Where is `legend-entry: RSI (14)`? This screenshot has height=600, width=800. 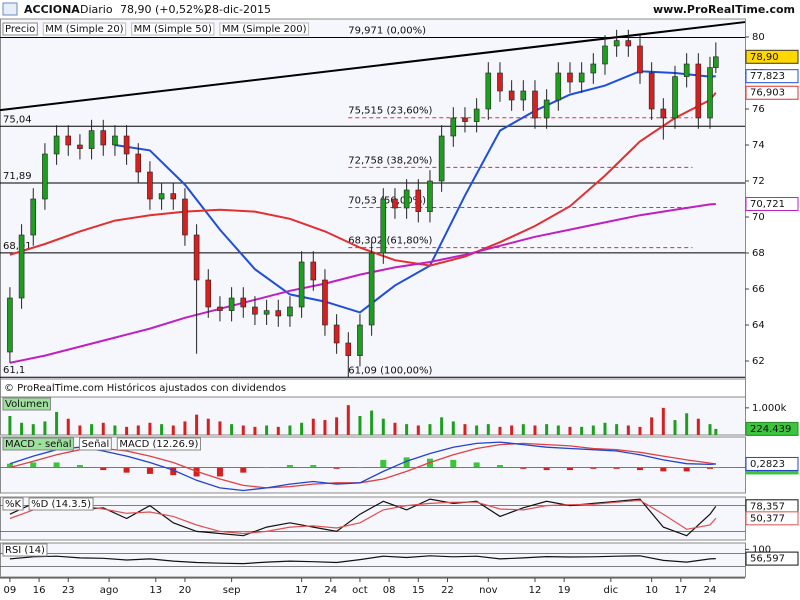
legend-entry: RSI (14) is located at coordinates (25, 550).